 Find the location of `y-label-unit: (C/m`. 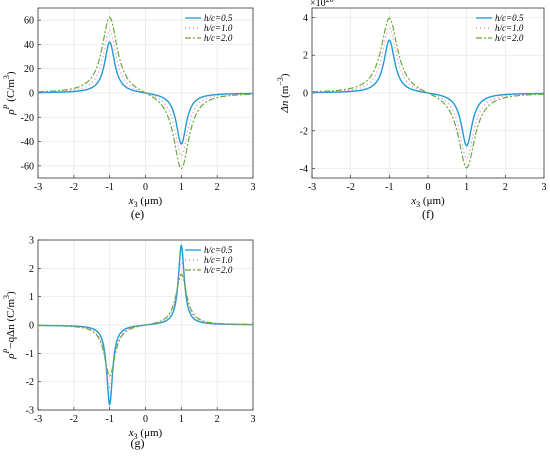

y-label-unit: (C/m is located at coordinates (11, 92).